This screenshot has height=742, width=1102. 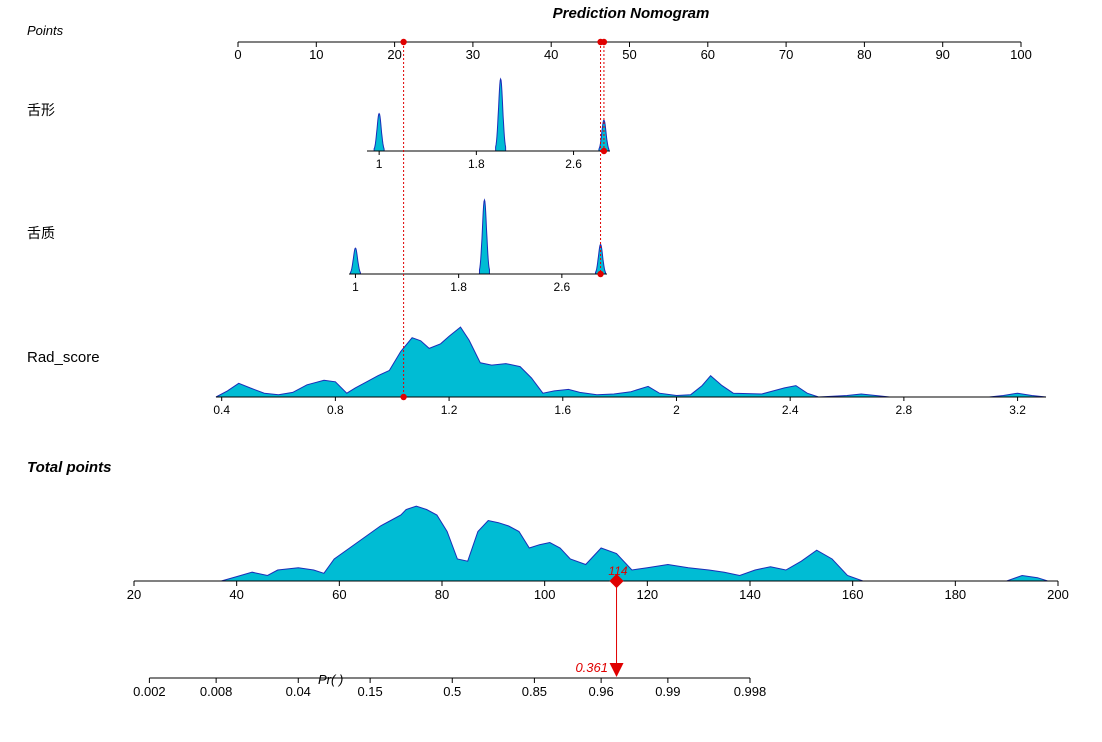 What do you see at coordinates (394, 54) in the screenshot?
I see `points-tick-label: 20` at bounding box center [394, 54].